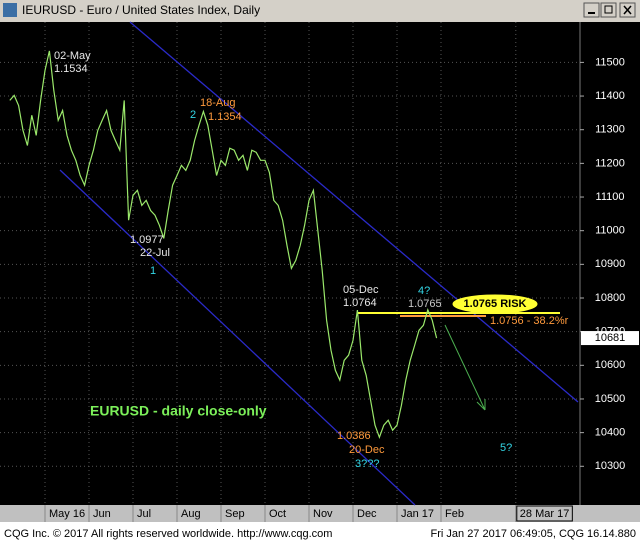  What do you see at coordinates (627, 10) in the screenshot?
I see `close-icon` at bounding box center [627, 10].